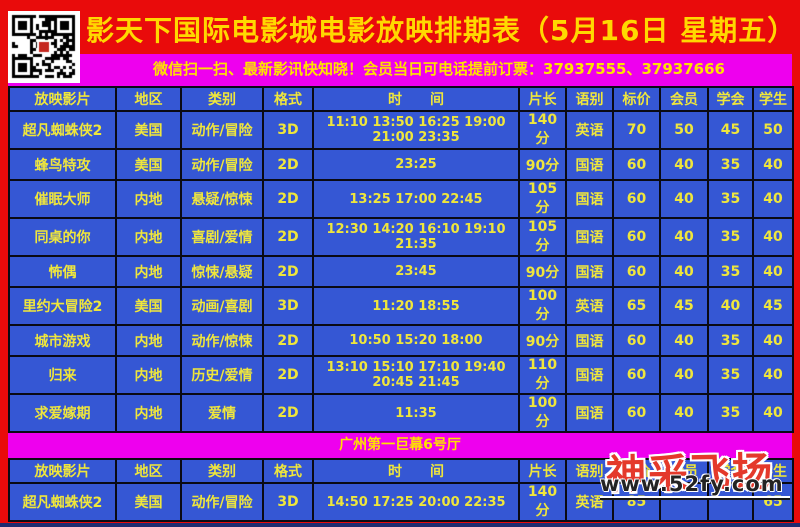 This screenshot has height=527, width=800. I want to click on cell-member: 45, so click(684, 306).